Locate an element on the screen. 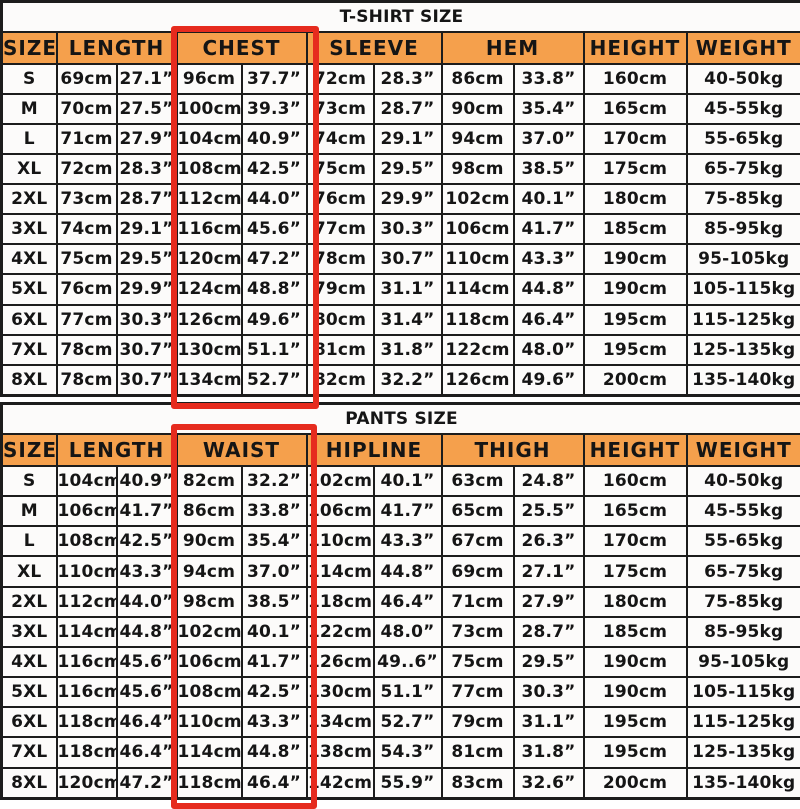 Image resolution: width=800 pixels, height=809 pixels. size-label-cell: 2XL is located at coordinates (29, 199).